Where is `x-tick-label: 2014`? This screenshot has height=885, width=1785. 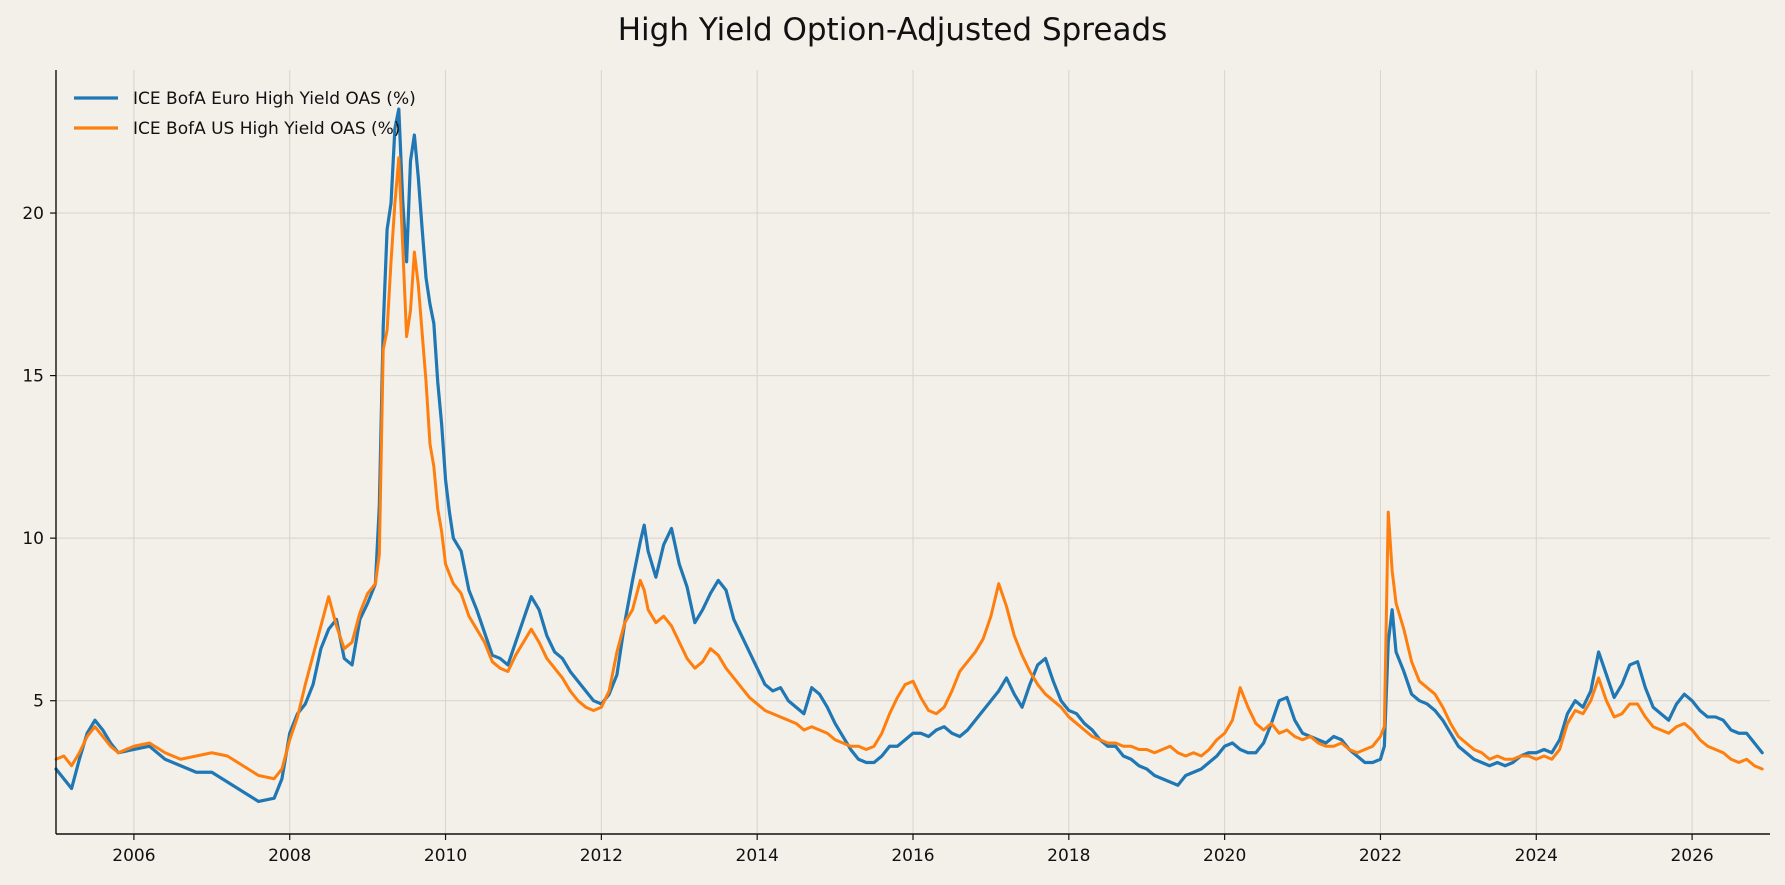
x-tick-label: 2014 is located at coordinates (757, 856).